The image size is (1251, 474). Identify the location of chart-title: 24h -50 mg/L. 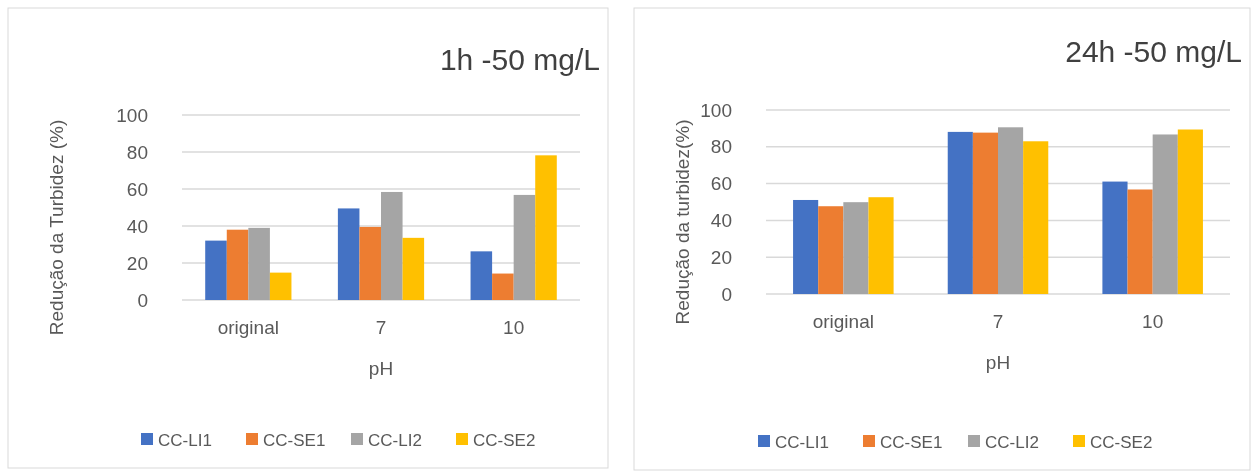
(1153, 51).